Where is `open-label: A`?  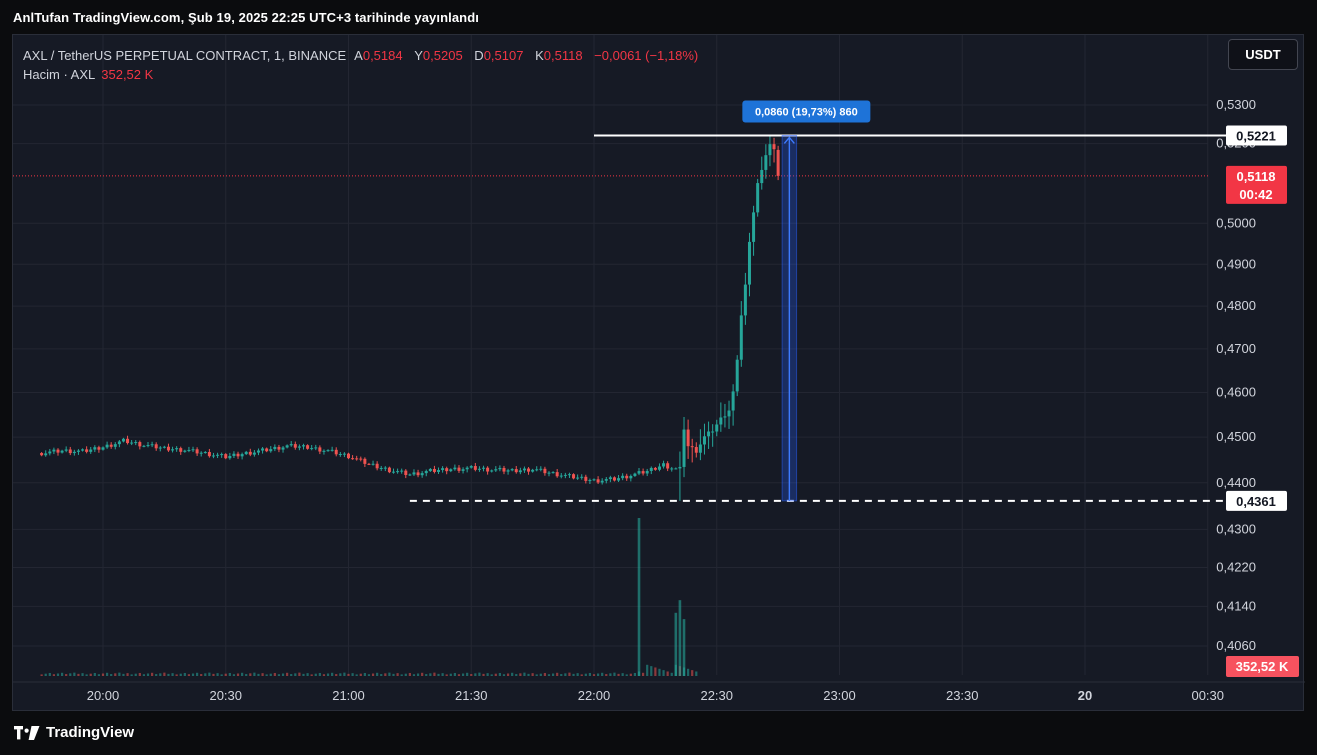
open-label: A is located at coordinates (358, 55).